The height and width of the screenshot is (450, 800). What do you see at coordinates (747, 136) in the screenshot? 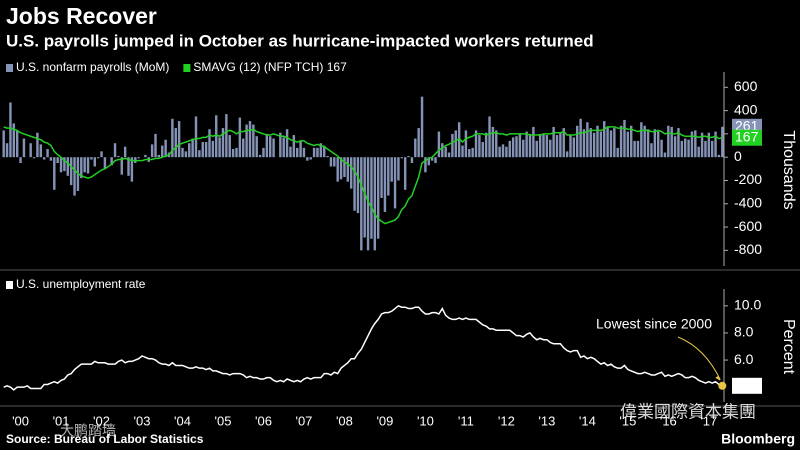
I see `last-value-label: 167` at bounding box center [747, 136].